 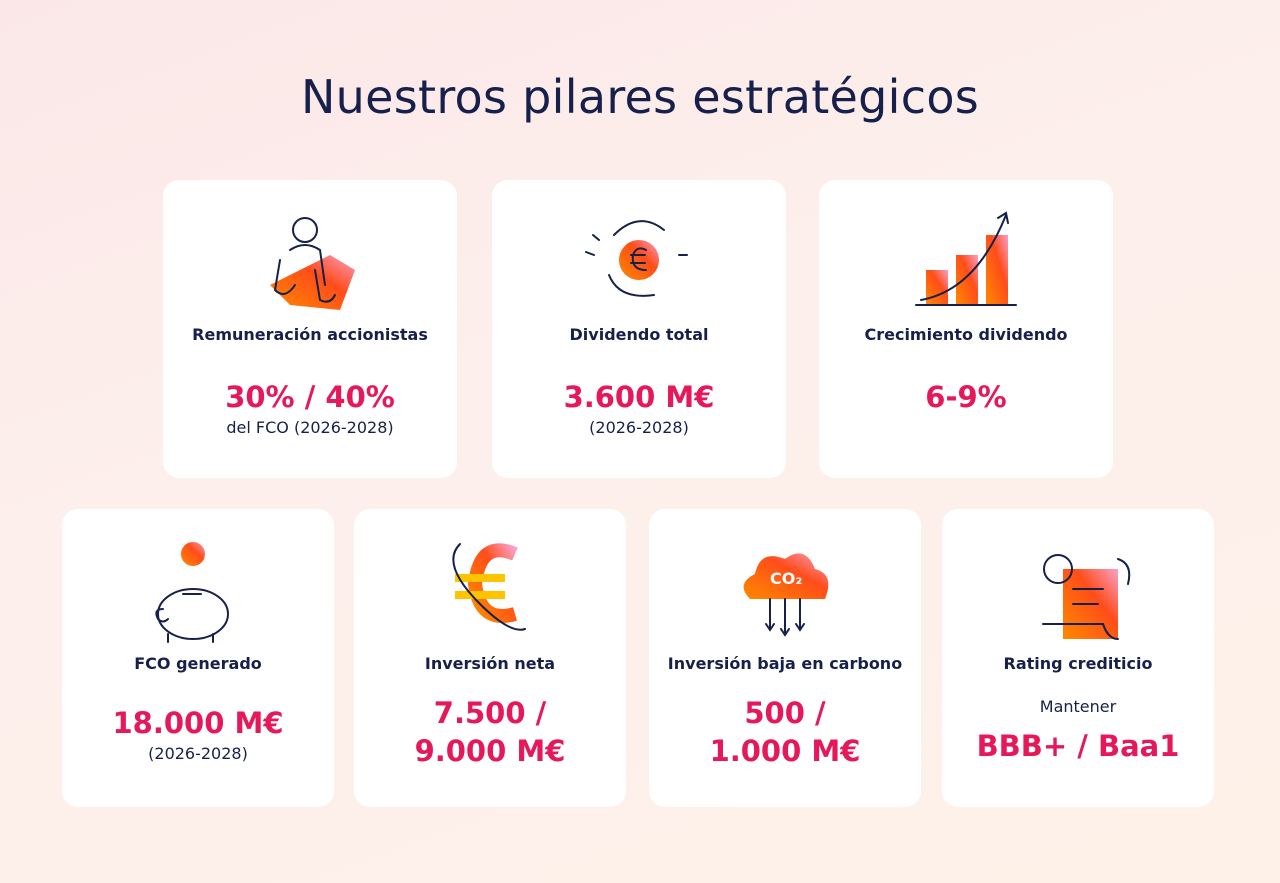 I want to click on value-prefix: Mantener, so click(x=1078, y=706).